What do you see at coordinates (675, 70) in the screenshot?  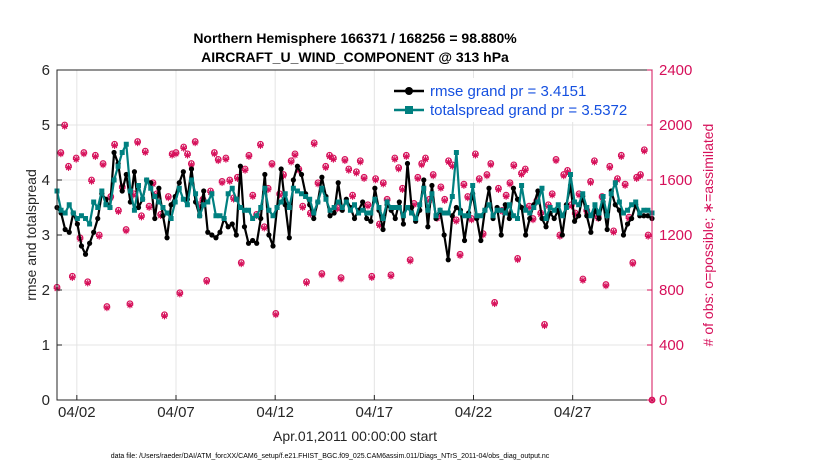 I see `y-tick-right-label: 2400` at bounding box center [675, 70].